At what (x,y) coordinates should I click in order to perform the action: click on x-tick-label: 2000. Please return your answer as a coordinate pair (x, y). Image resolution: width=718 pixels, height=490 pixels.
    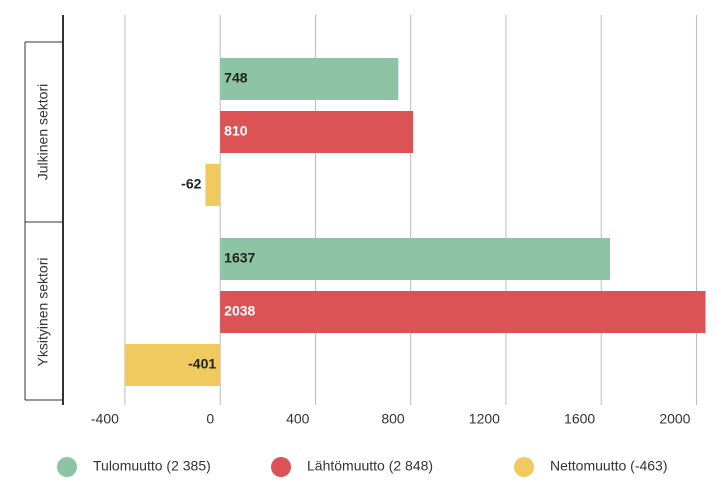
    Looking at the image, I should click on (674, 419).